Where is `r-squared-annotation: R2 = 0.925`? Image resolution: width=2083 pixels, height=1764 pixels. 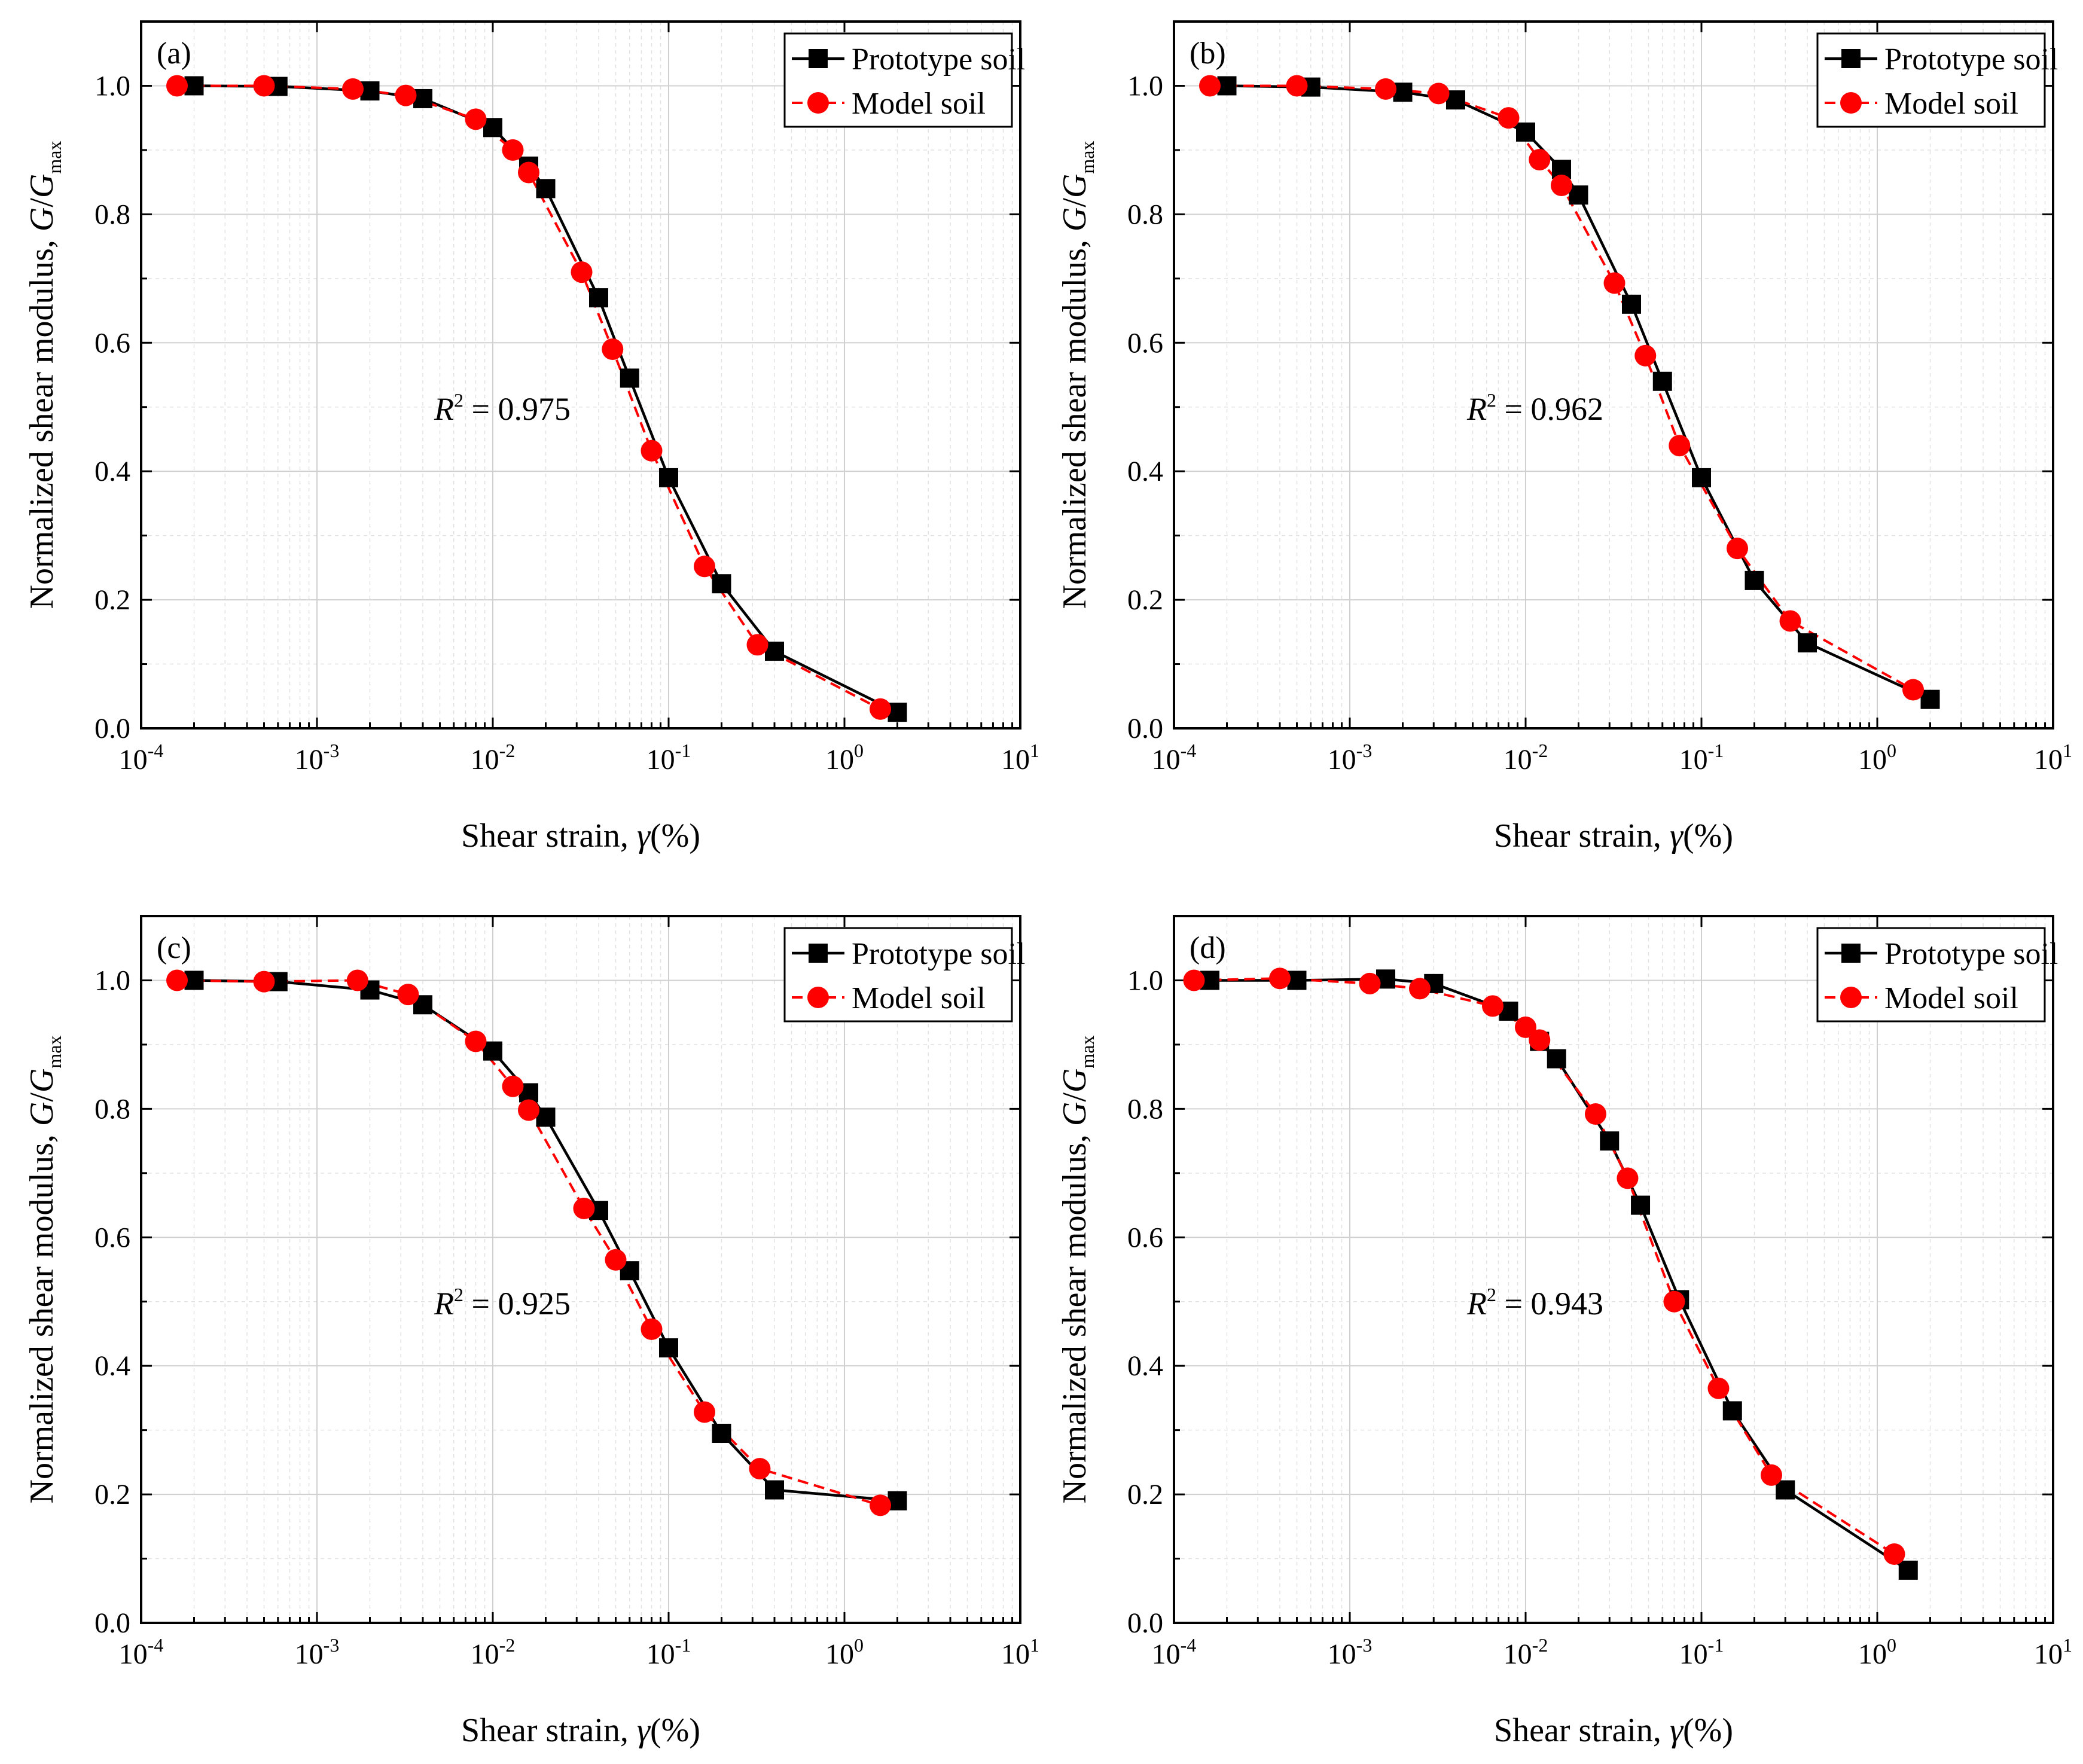
r-squared-annotation: R2 = 0.925 is located at coordinates (502, 1303).